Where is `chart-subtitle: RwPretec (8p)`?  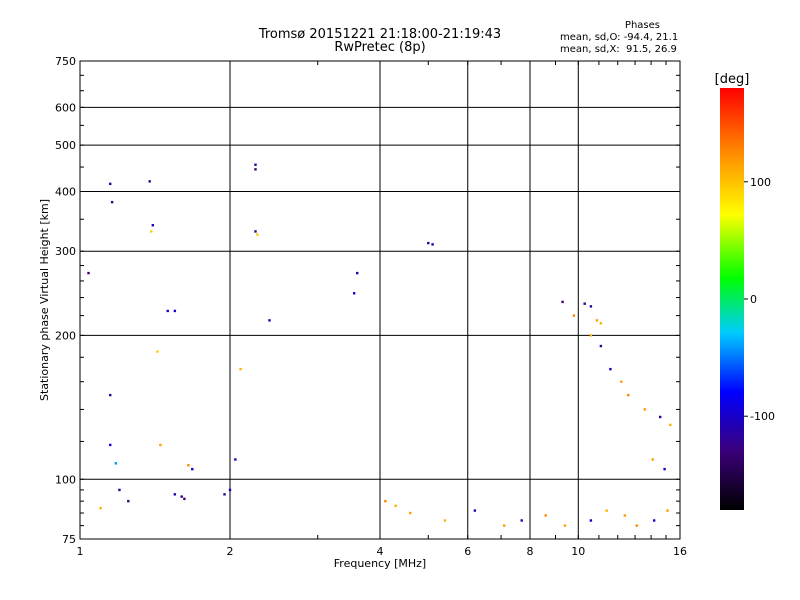 chart-subtitle: RwPretec (8p) is located at coordinates (380, 47).